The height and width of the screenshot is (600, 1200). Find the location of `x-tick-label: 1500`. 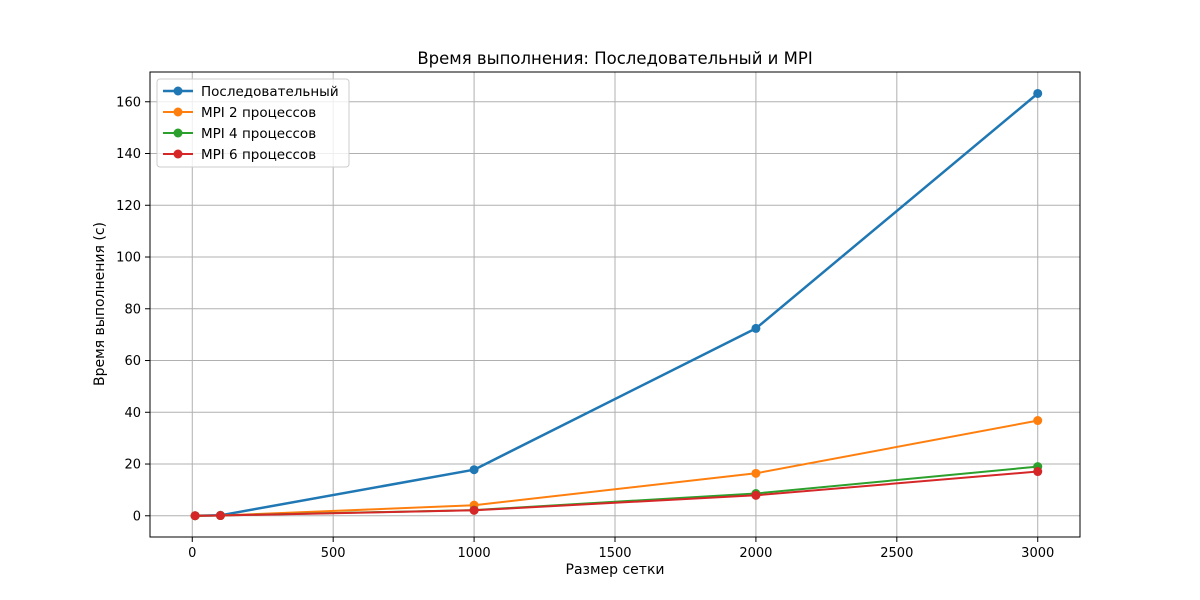

x-tick-label: 1500 is located at coordinates (614, 553).